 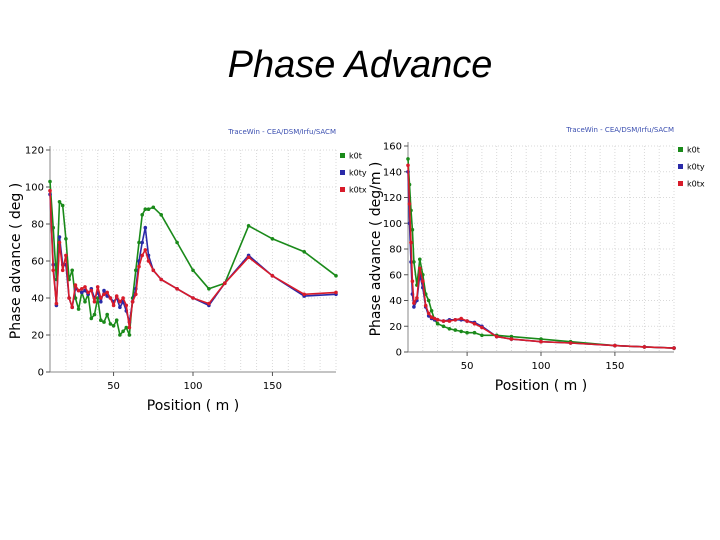 I want to click on chart1-legend-swatch-k0ty, so click(x=342, y=172).